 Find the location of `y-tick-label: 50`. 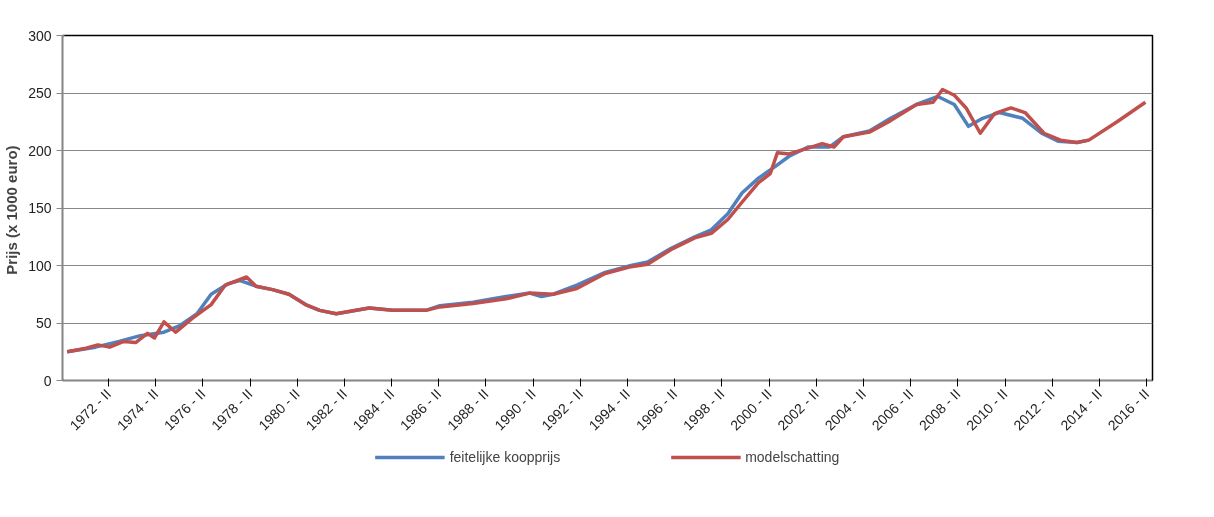

y-tick-label: 50 is located at coordinates (43, 323).